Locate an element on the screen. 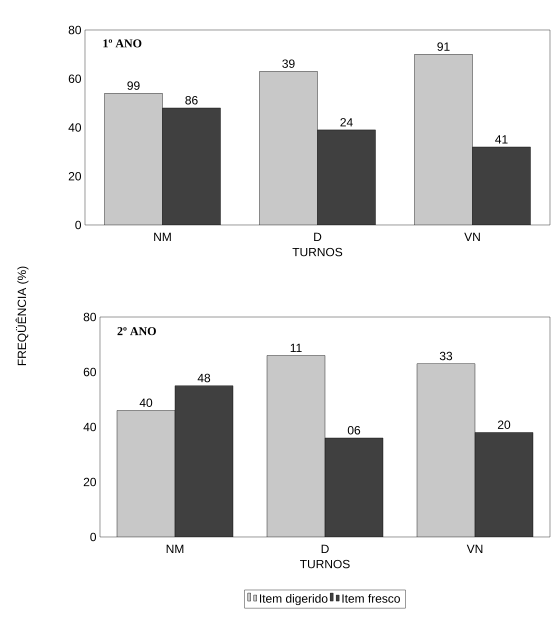 The width and height of the screenshot is (557, 631). annotation: 24 is located at coordinates (346, 122).